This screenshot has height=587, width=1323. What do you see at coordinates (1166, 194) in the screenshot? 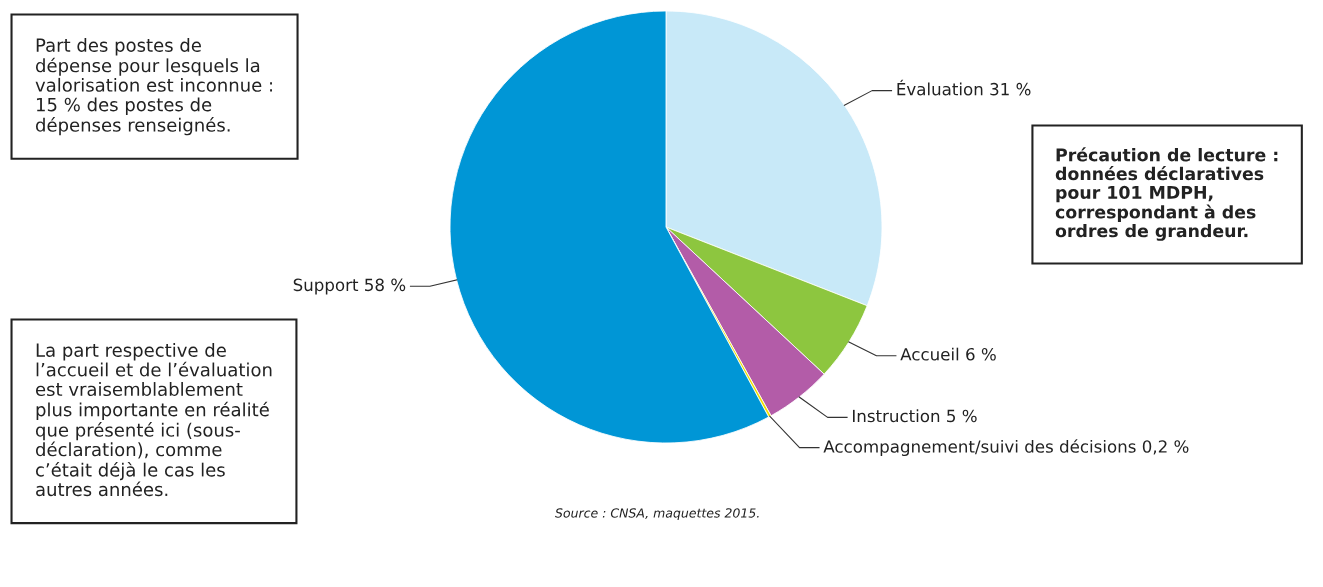
I see `text: Précaution de lecture : données déclaratives pour 101 MDPH, correspondant à des ordres de grandeur.` at bounding box center [1166, 194].